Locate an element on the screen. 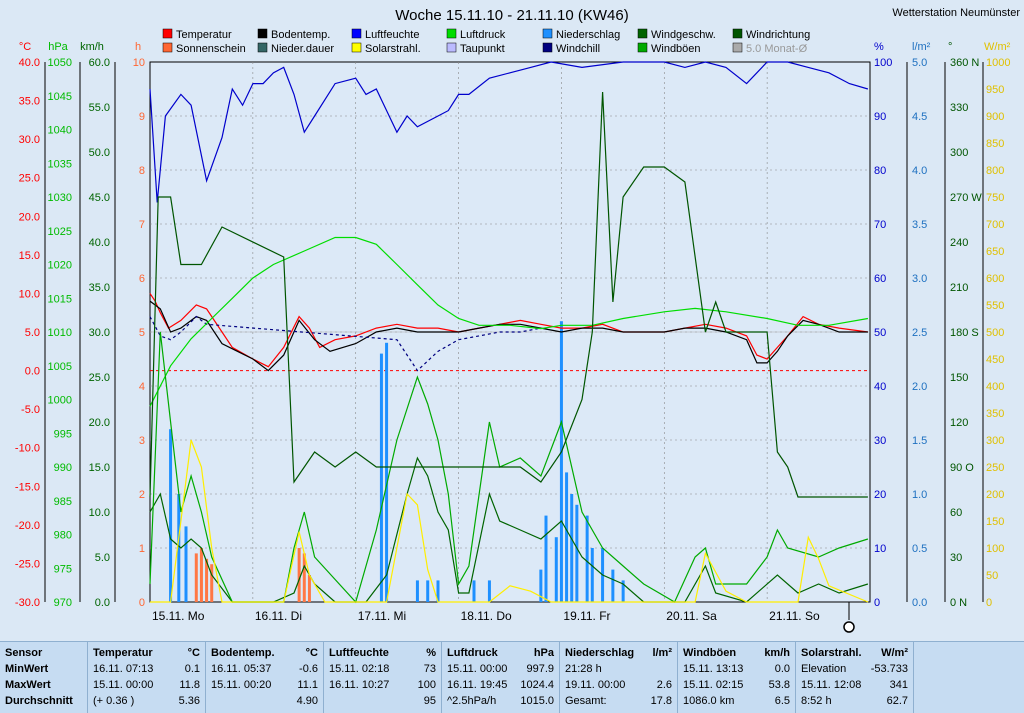  axis-tick-rain: 0.5 is located at coordinates (919, 549).